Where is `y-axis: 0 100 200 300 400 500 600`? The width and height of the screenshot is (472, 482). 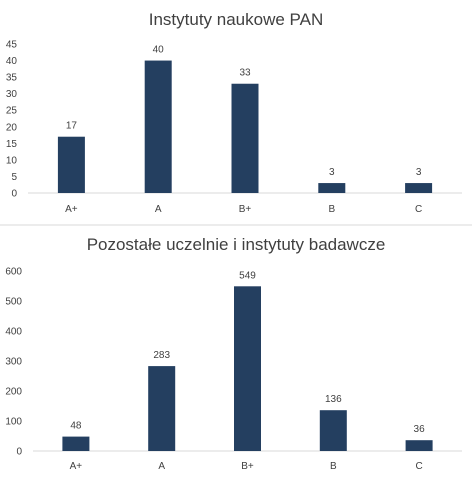 y-axis: 0 100 200 300 400 500 600 is located at coordinates (13, 362).